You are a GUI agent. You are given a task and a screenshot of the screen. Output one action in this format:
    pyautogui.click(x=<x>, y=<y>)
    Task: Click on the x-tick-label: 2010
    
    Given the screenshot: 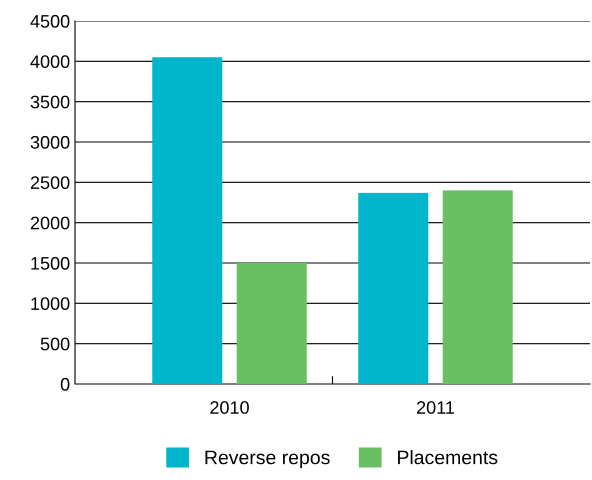 What is the action you would take?
    pyautogui.click(x=229, y=407)
    